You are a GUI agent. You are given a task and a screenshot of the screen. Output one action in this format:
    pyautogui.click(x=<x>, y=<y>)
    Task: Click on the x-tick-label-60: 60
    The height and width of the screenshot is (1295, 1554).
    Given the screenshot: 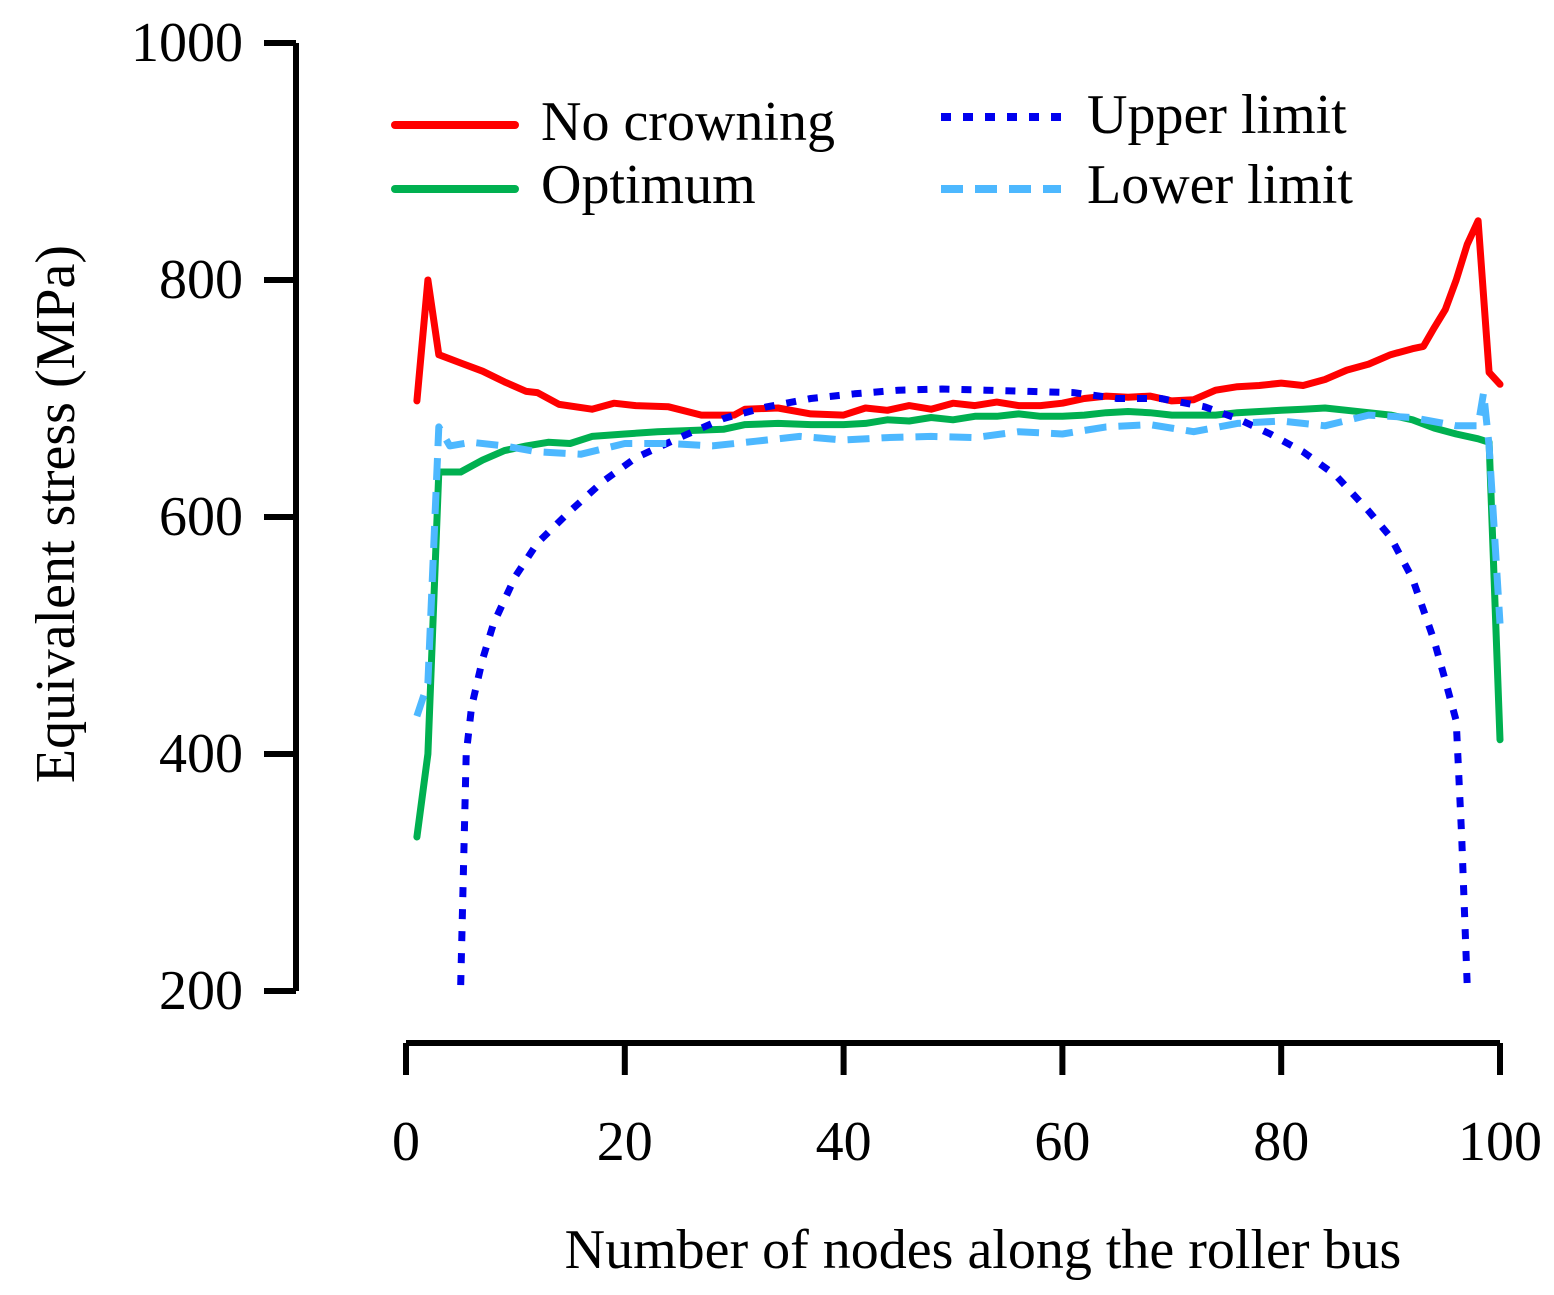 What is the action you would take?
    pyautogui.click(x=1062, y=1142)
    